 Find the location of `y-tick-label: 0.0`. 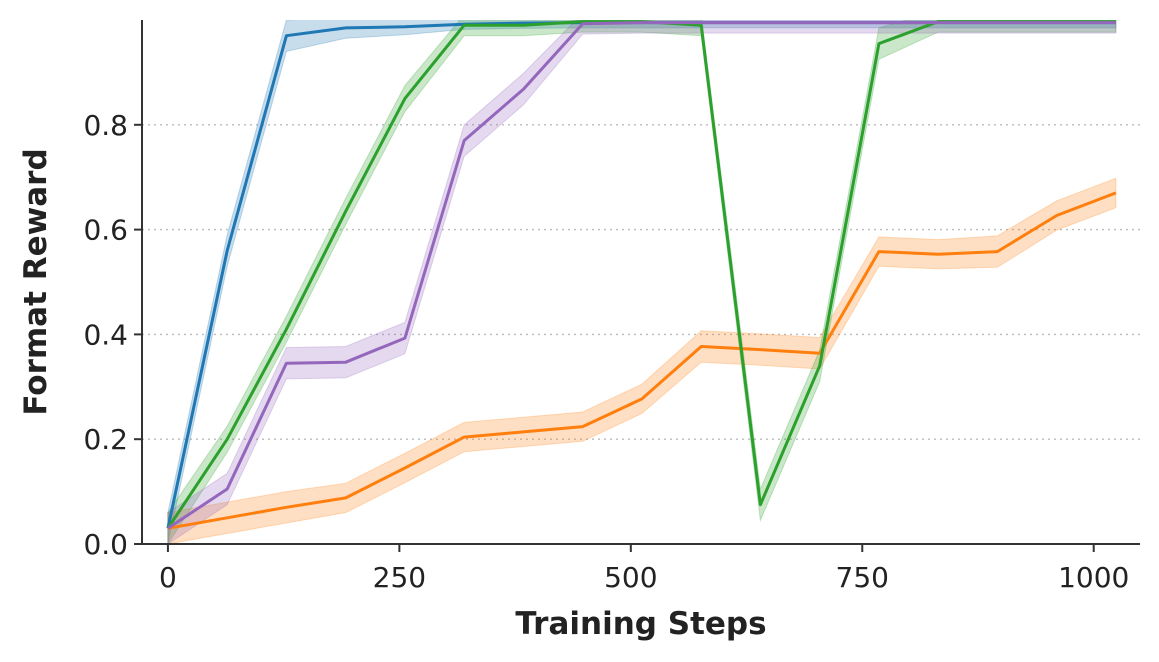

y-tick-label: 0.0 is located at coordinates (105, 544).